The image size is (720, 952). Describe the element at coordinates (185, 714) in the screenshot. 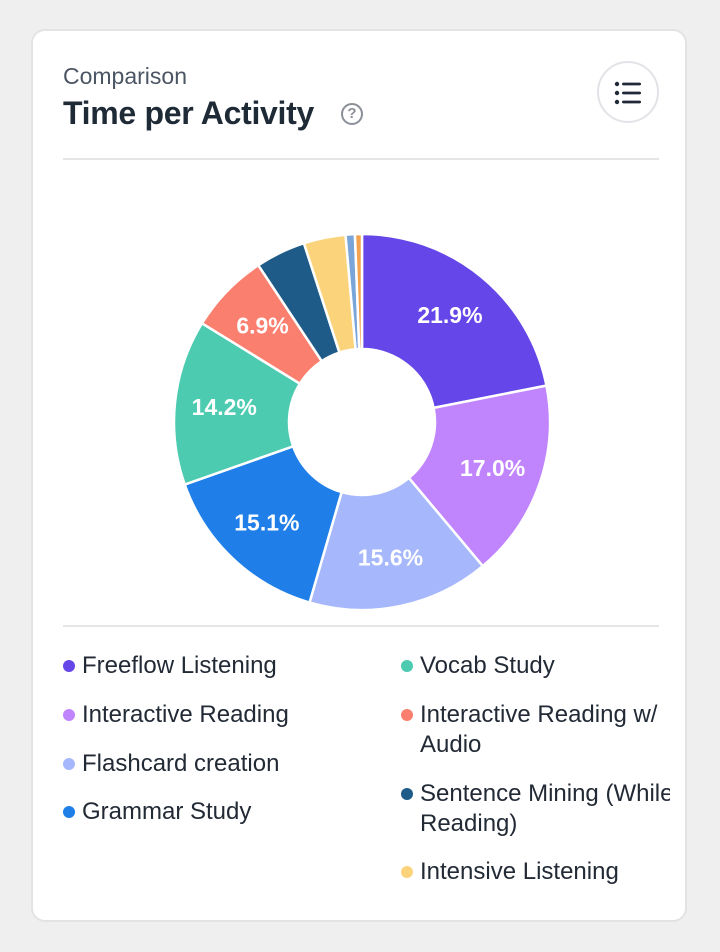

I see `legend-item-1: Interactive Reading` at that location.